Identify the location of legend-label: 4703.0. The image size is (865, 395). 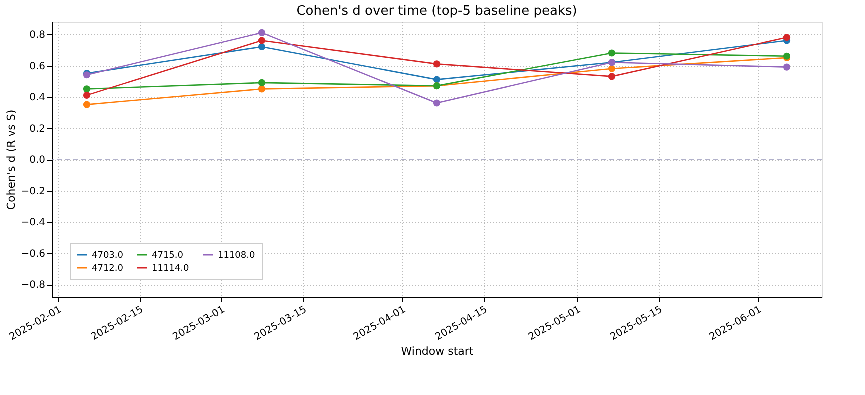
(108, 256).